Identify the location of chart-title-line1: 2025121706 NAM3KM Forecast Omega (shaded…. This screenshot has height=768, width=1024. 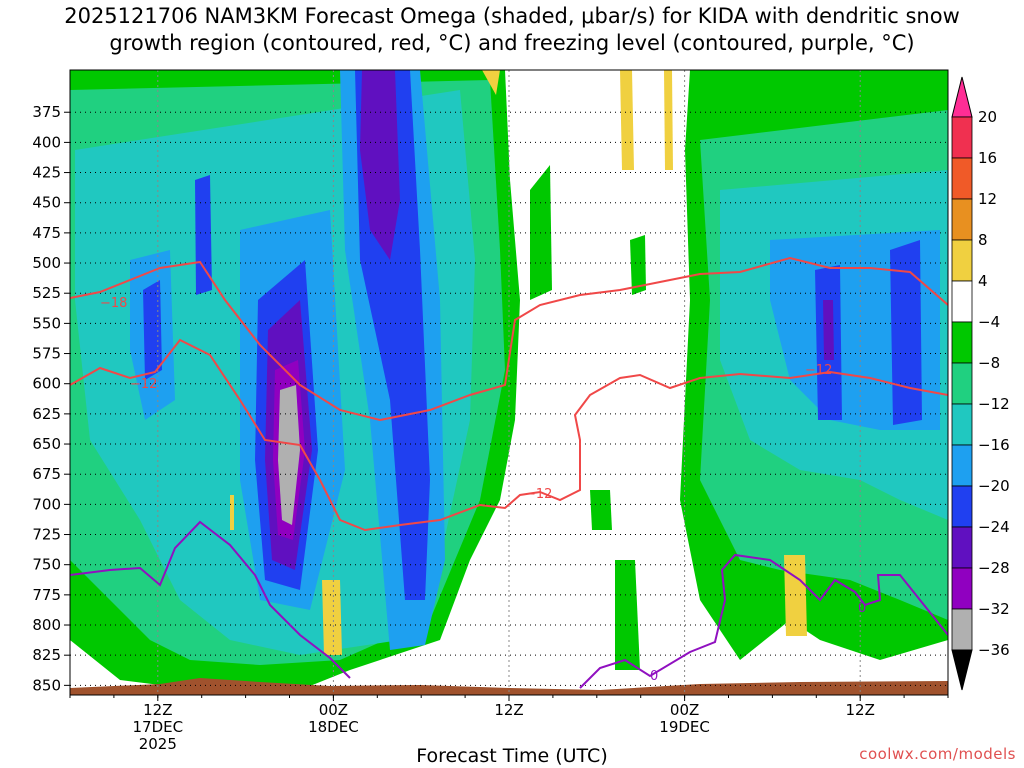
(512, 16).